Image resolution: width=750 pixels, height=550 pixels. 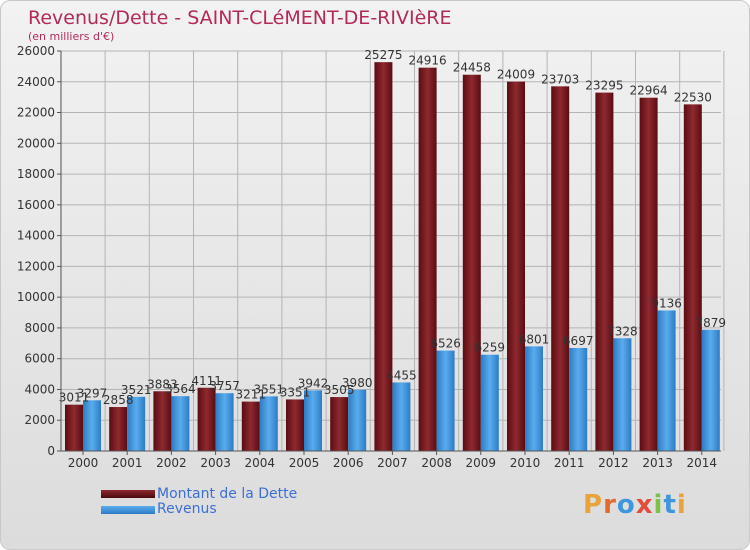 What do you see at coordinates (240, 18) in the screenshot?
I see `chart-title: Revenus/Dette - SAINT-CLéMENT-DE-RIVIèRE` at bounding box center [240, 18].